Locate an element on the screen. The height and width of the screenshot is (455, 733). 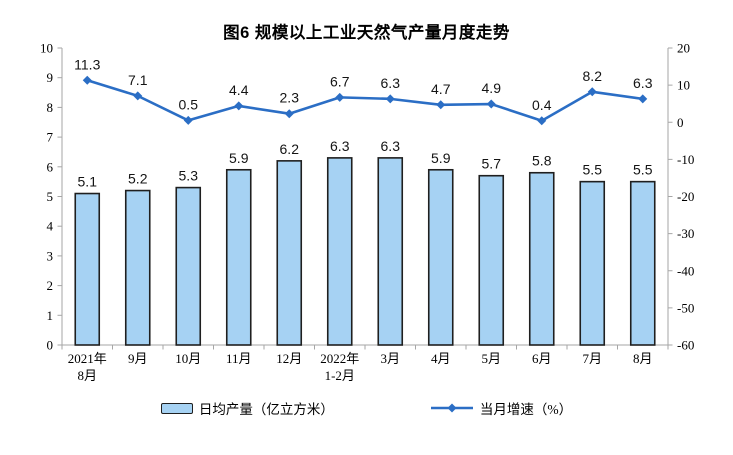
category-label: 3月 is located at coordinates (390, 358).